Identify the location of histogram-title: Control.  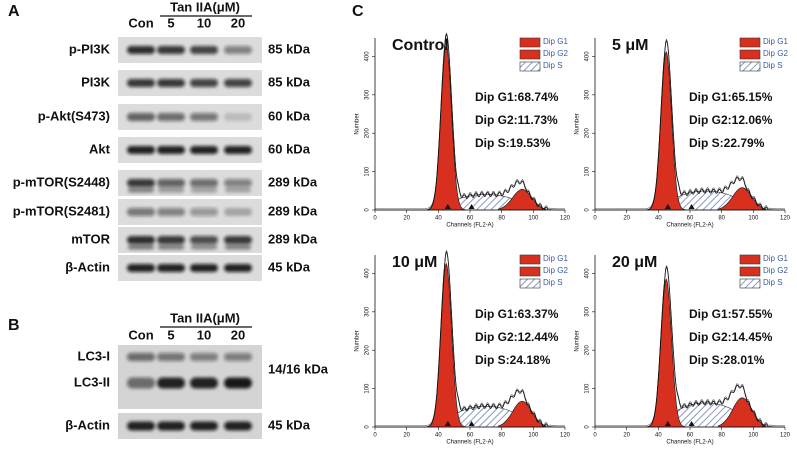
(420, 45).